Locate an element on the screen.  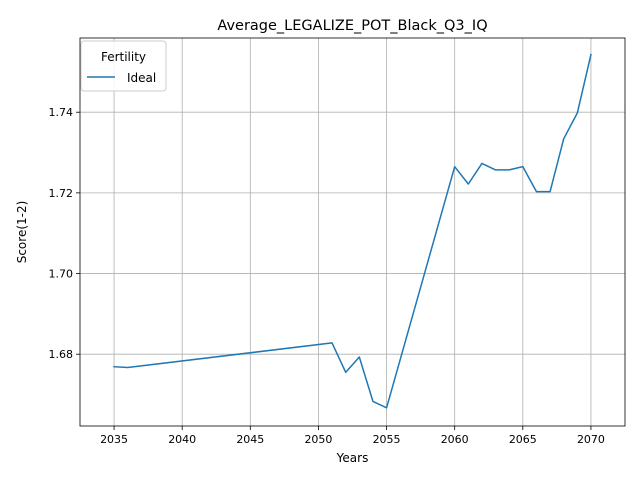
x-tick-label: 2055 is located at coordinates (387, 439).